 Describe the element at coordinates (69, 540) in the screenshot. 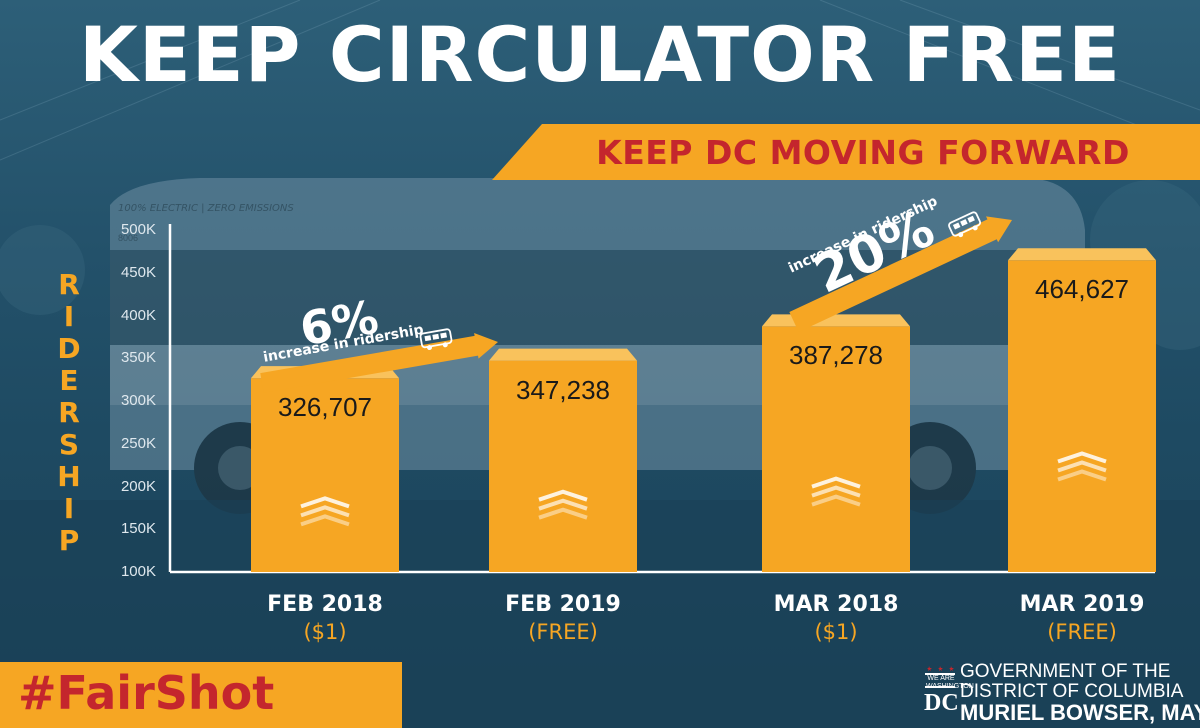

I see `y-axis-label-letter: P` at that location.